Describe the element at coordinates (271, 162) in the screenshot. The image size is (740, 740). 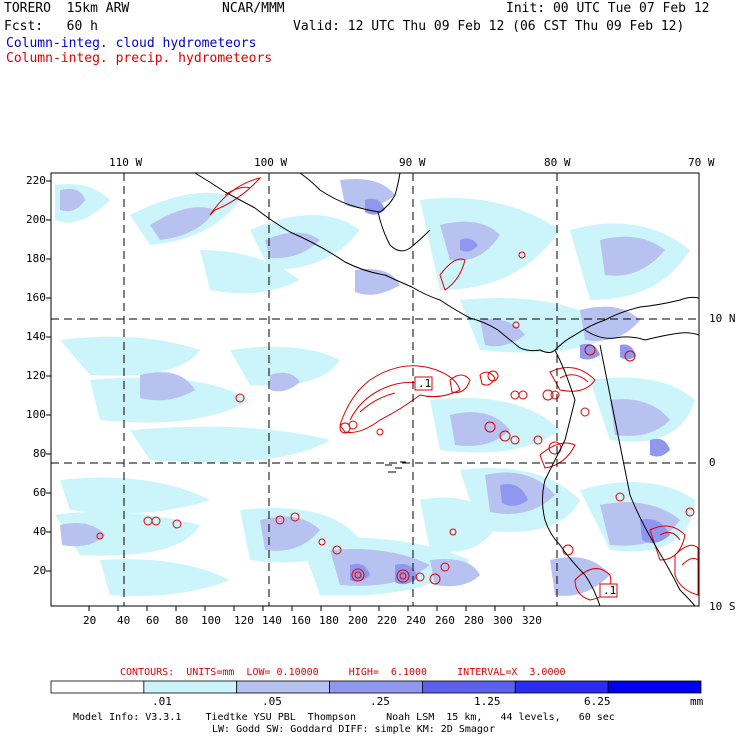
I see `lon-label-100w: 100 W` at that location.